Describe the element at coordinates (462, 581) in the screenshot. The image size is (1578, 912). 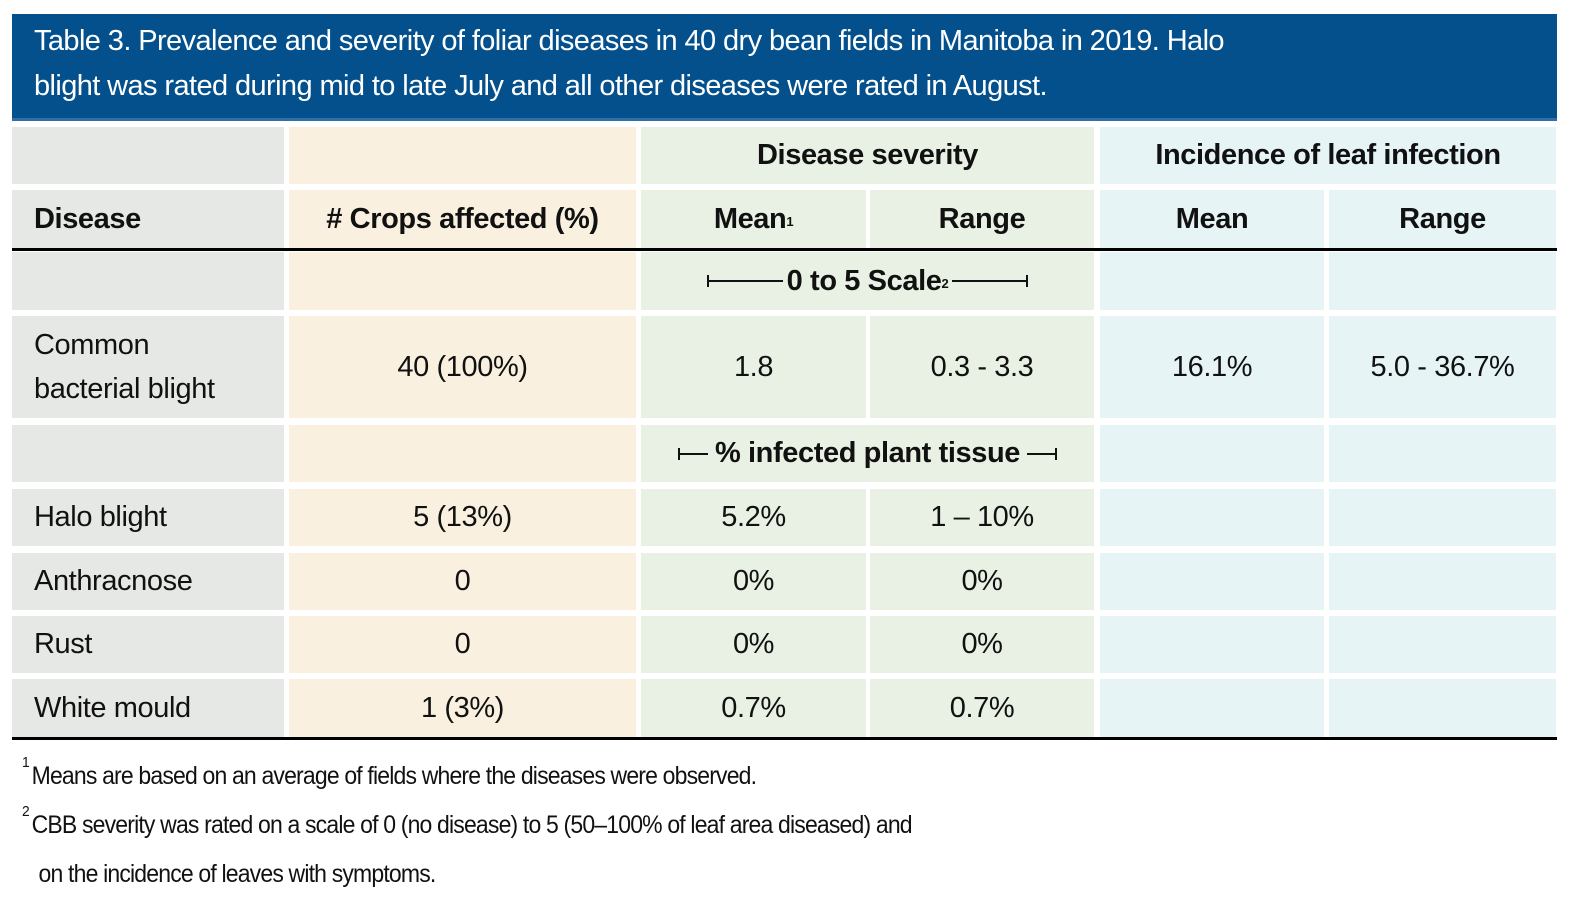
I see `row-anthracnose-crops: 0` at that location.